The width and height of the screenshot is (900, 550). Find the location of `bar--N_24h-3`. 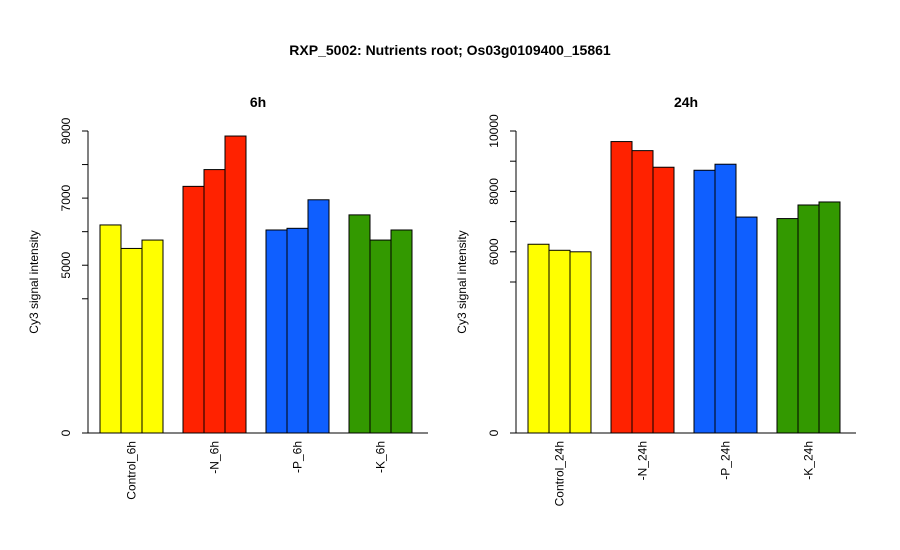

bar--N_24h-3 is located at coordinates (663, 300).